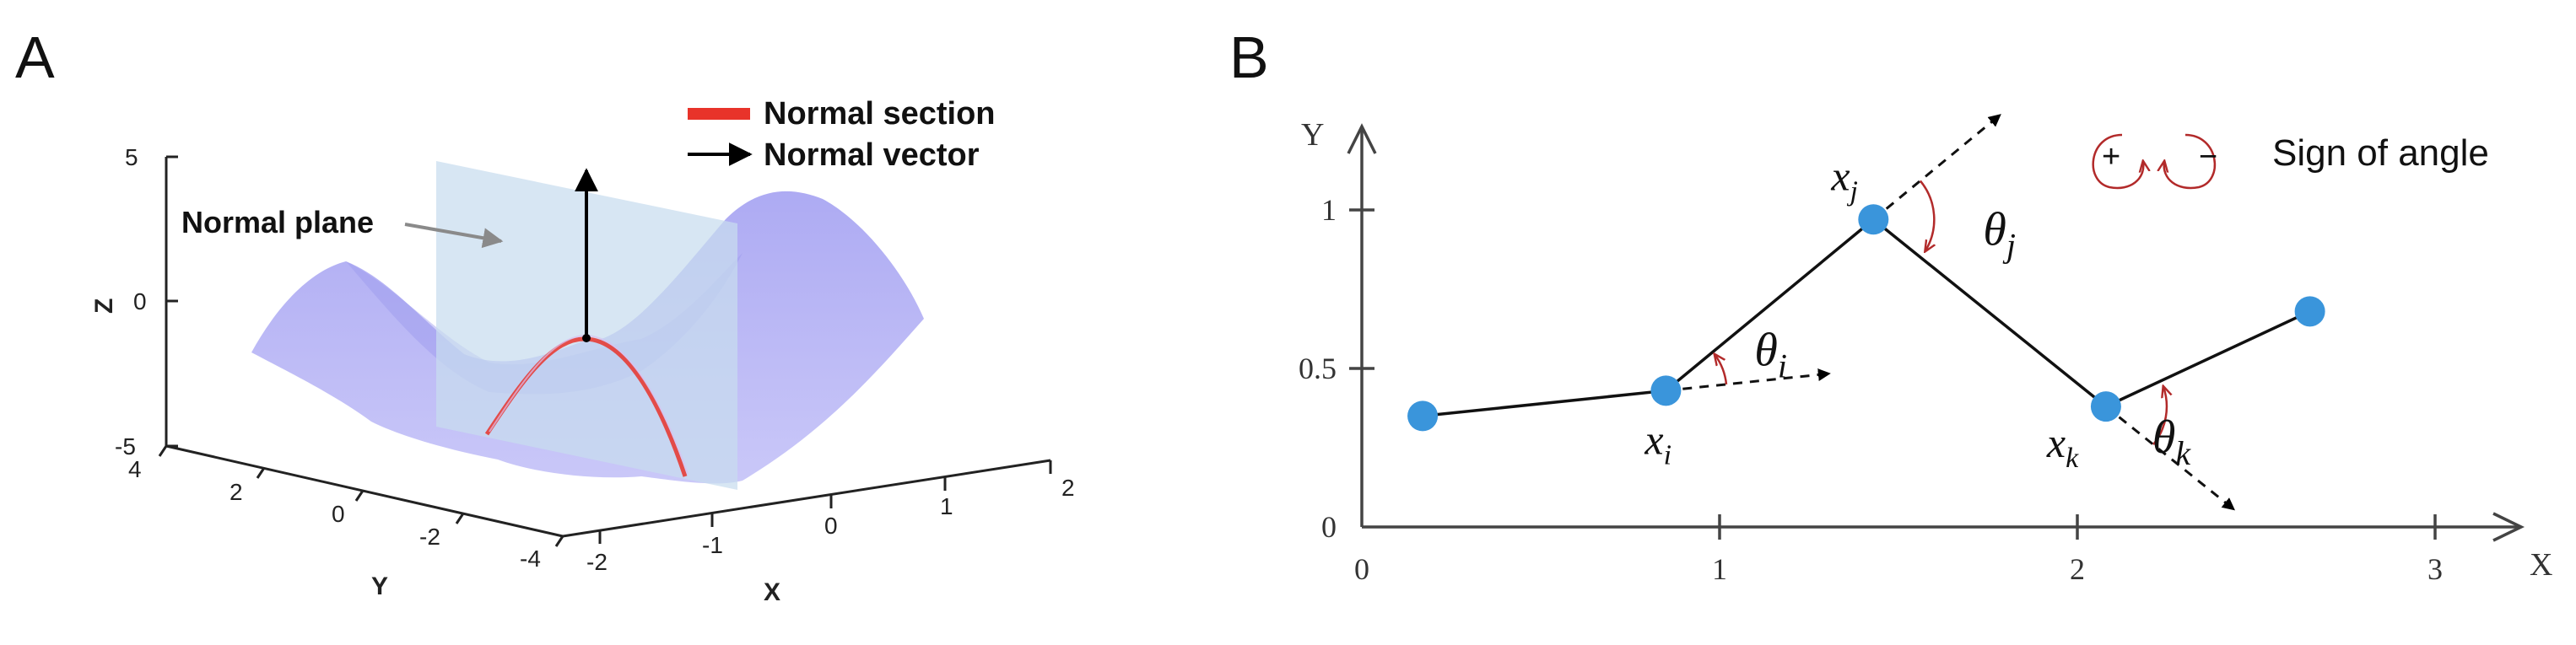 This screenshot has width=2576, height=645. I want to click on normal-plane-label: Normal plane, so click(277, 222).